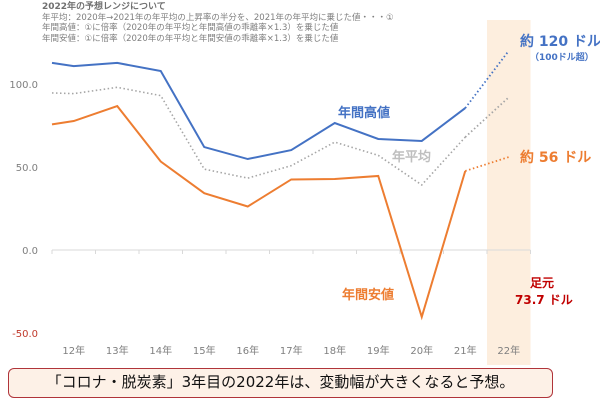 The width and height of the screenshot is (600, 404). I want to click on annotation-high-forecast-sub: （100ドル超）, so click(562, 57).